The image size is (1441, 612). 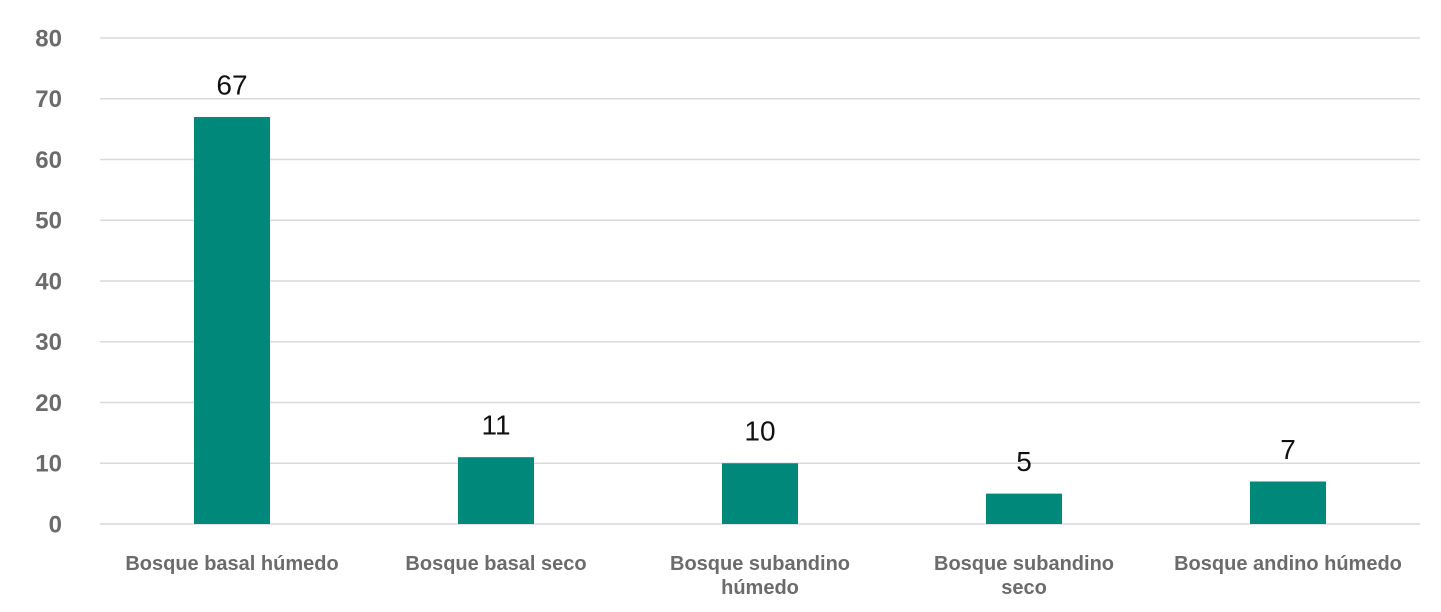 What do you see at coordinates (55, 524) in the screenshot?
I see `y-tick-label: 0` at bounding box center [55, 524].